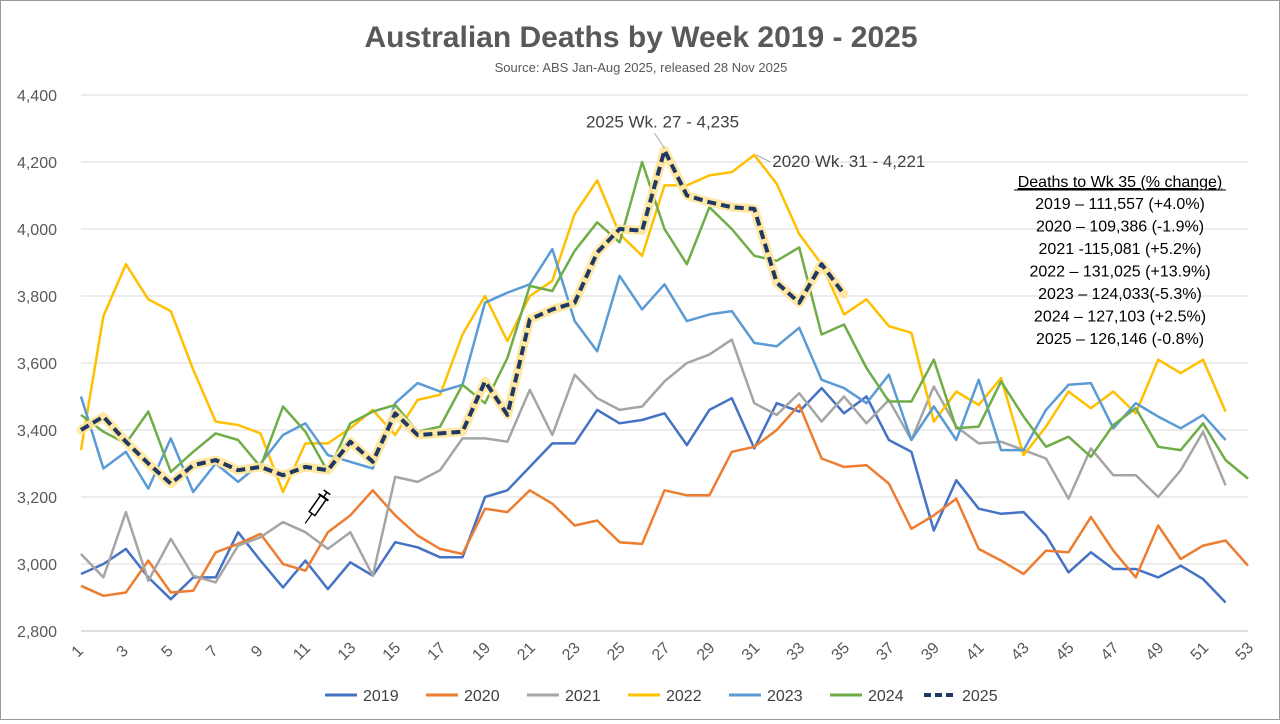  I want to click on x-tick-label: 23, so click(571, 651).